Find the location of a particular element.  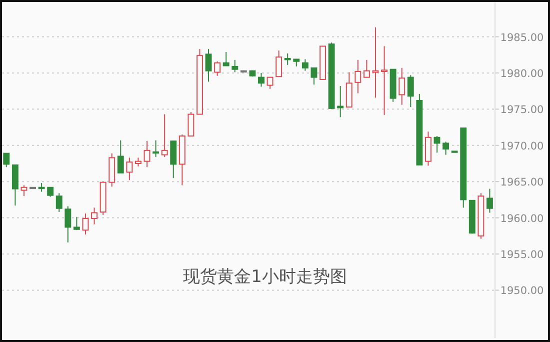

text: 现货黄金1小时走势图 is located at coordinates (265, 277).